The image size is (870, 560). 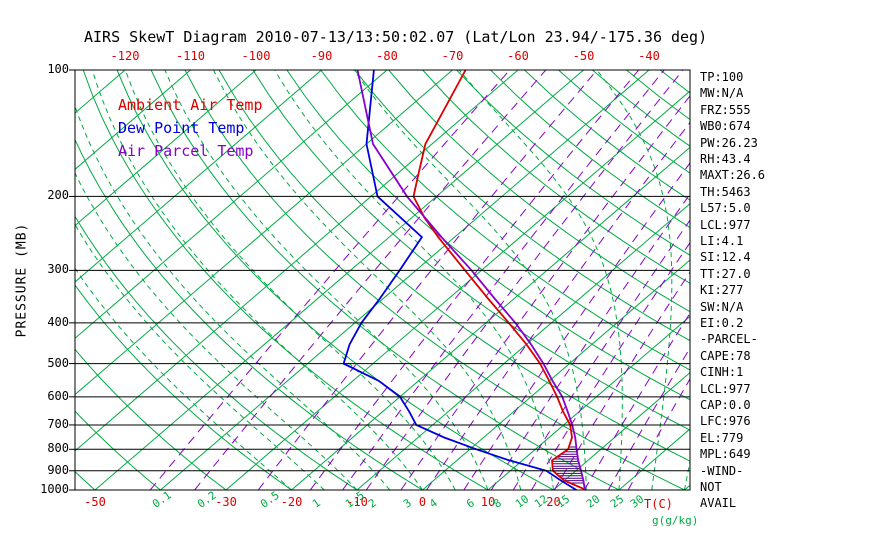 I want to click on info-item: FRZ:555, so click(x=725, y=109).